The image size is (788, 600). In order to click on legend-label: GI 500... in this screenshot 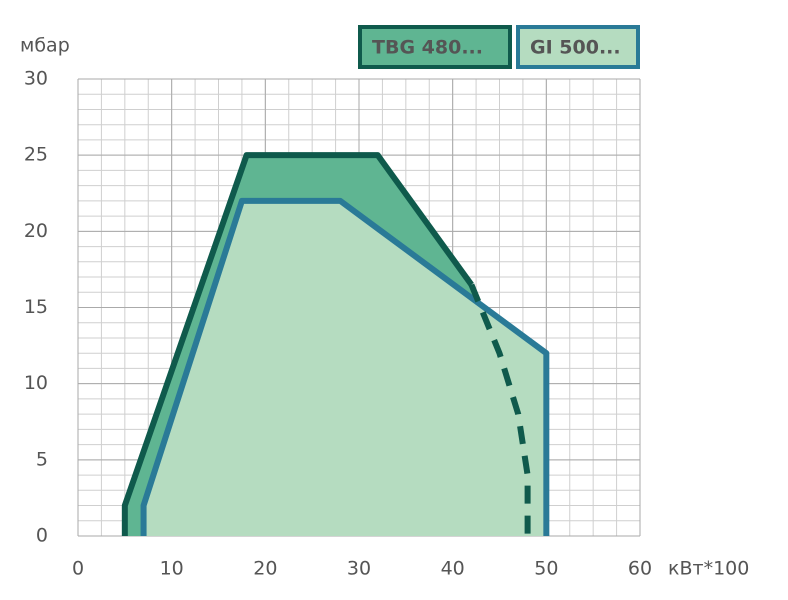, I will do `click(575, 48)`.